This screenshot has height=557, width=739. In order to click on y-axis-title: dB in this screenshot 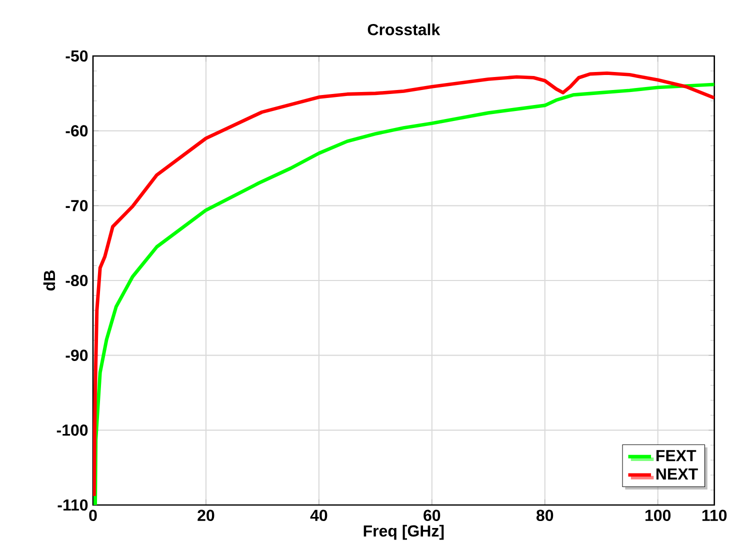, I will do `click(49, 280)`.